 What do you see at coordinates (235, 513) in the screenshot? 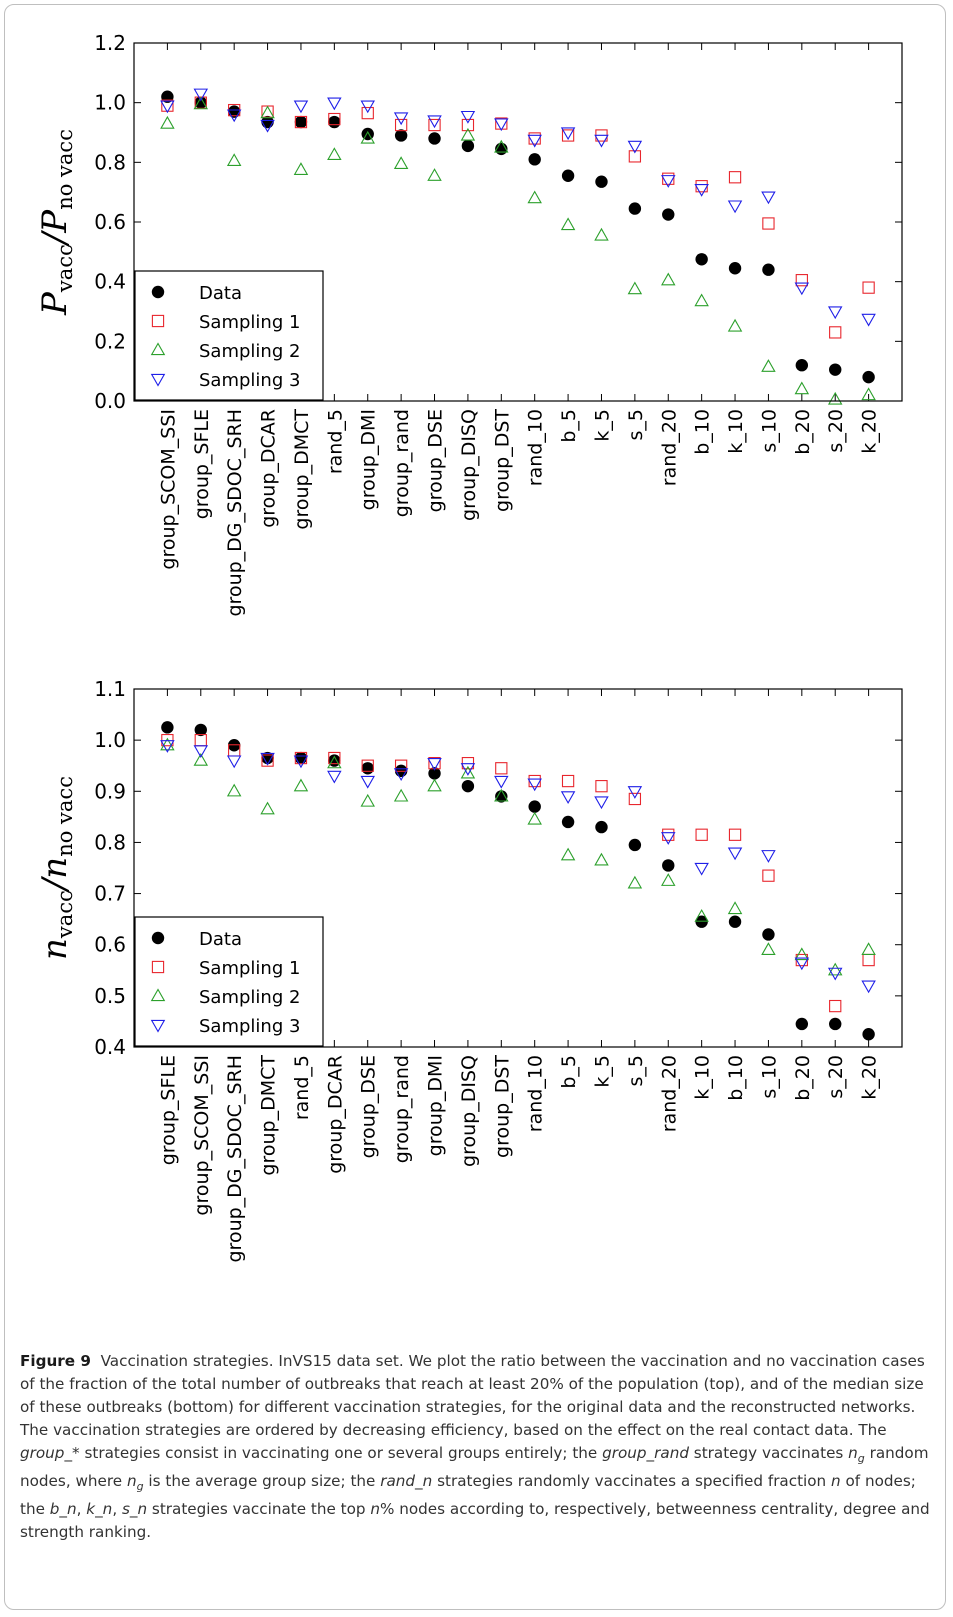
I see `x-tick-label: group_DG_SDOC_SRH` at bounding box center [235, 513].